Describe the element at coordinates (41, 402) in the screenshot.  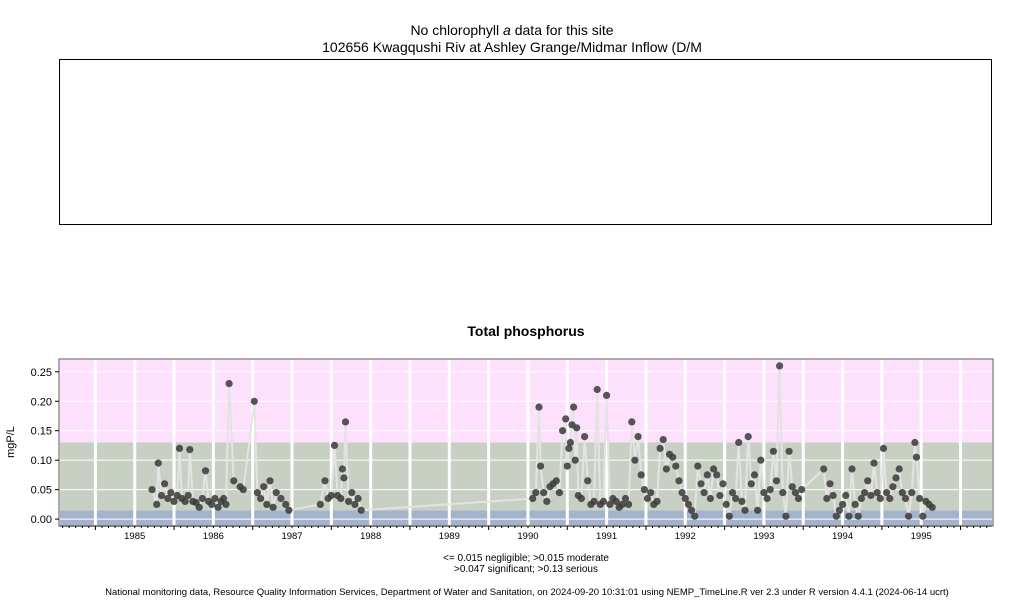
I see `y-tick-label: 0.20` at that location.